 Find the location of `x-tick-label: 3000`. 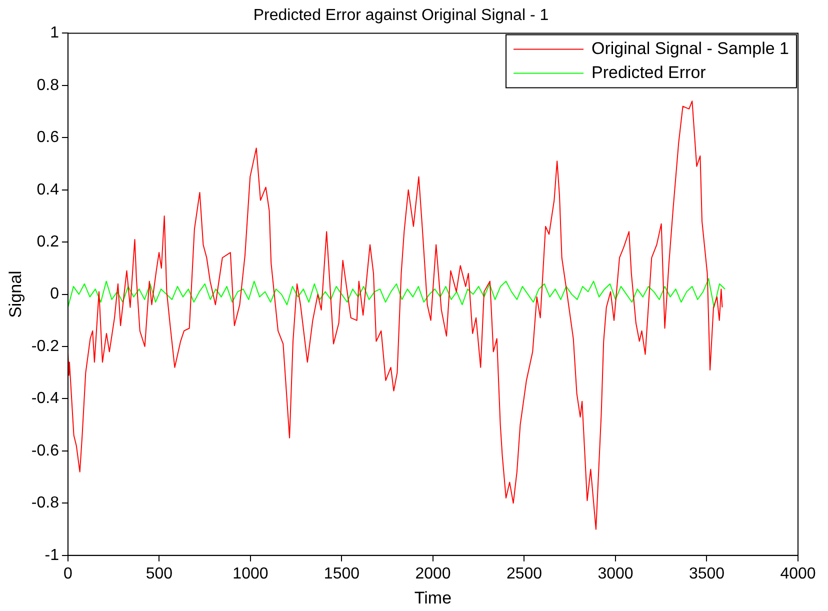

x-tick-label: 3000 is located at coordinates (616, 573).